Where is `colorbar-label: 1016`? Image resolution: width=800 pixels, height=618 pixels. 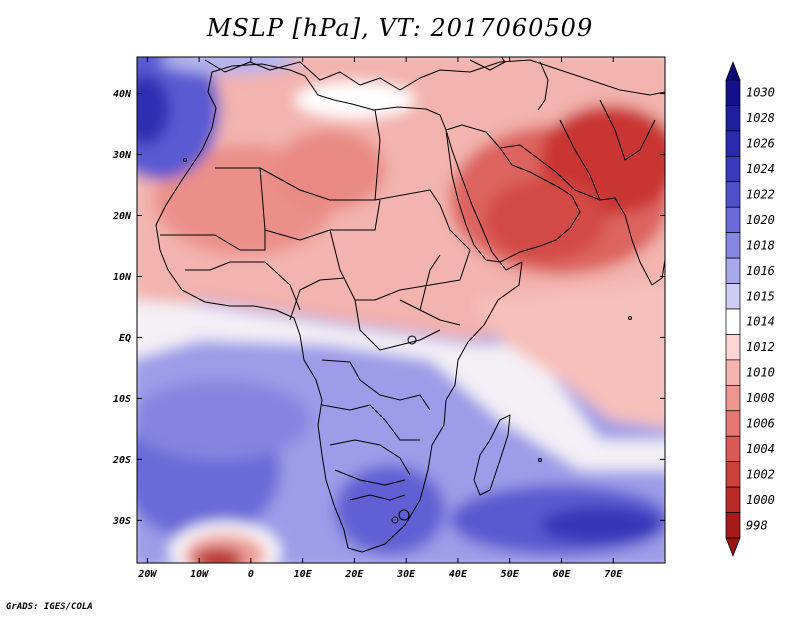
colorbar-label: 1016 is located at coordinates (760, 271).